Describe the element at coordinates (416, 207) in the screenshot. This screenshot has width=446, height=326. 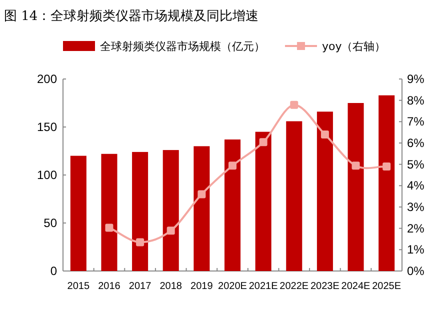
I see `y2-tick-label: 3%` at that location.